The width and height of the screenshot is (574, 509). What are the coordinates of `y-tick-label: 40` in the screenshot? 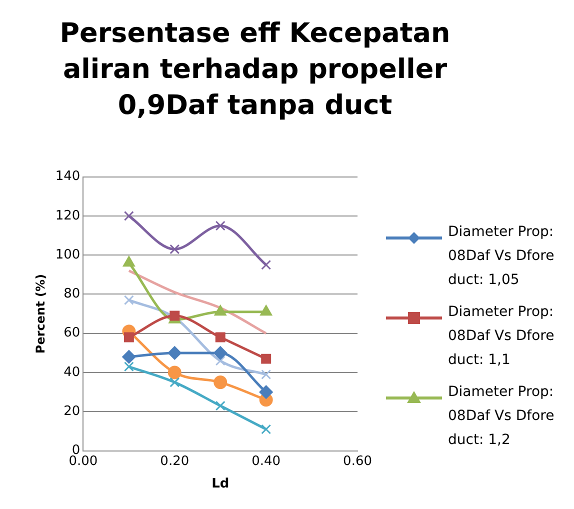 It's located at (72, 372).